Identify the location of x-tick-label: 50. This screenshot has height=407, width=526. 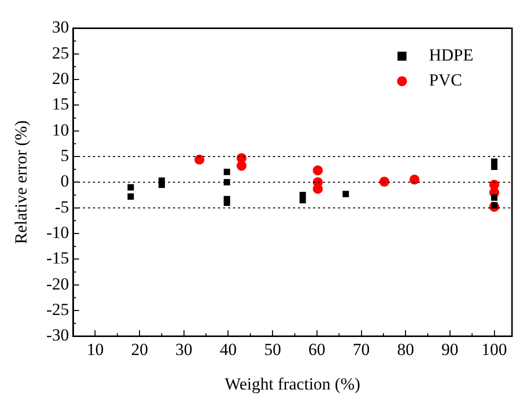
(273, 349).